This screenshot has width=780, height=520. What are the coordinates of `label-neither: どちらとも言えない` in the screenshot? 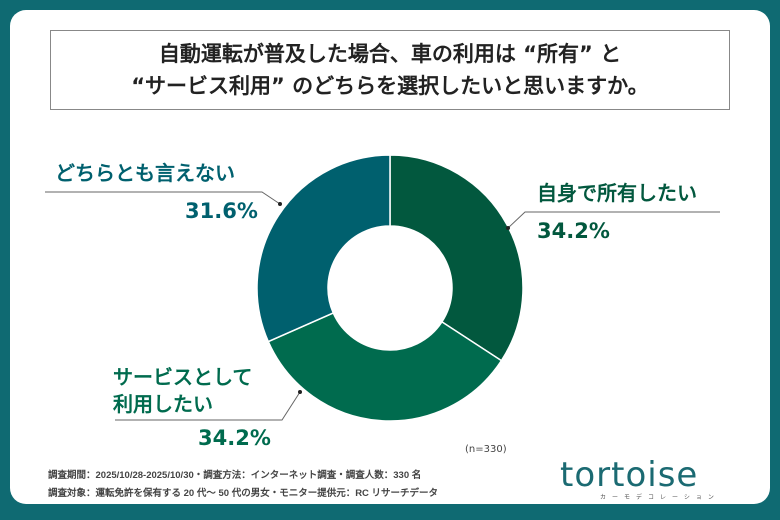 It's located at (145, 173).